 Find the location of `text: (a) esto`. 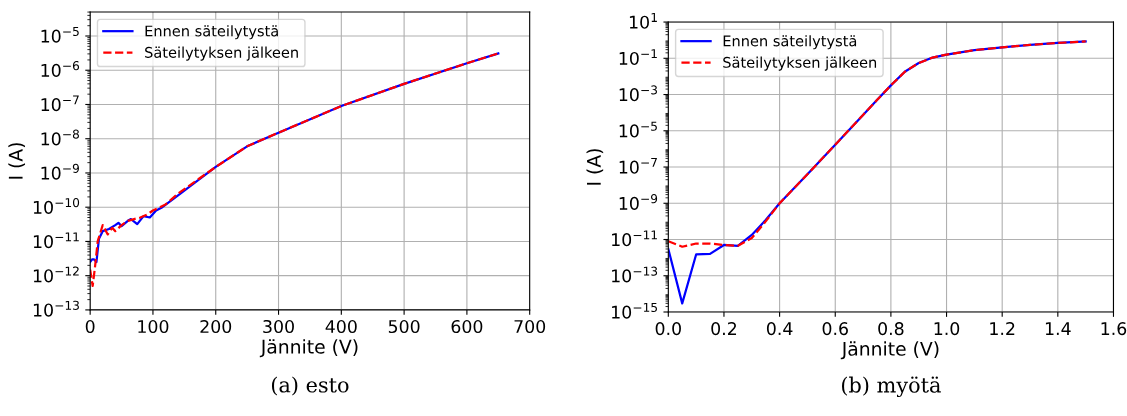

text: (a) esto is located at coordinates (310, 386).